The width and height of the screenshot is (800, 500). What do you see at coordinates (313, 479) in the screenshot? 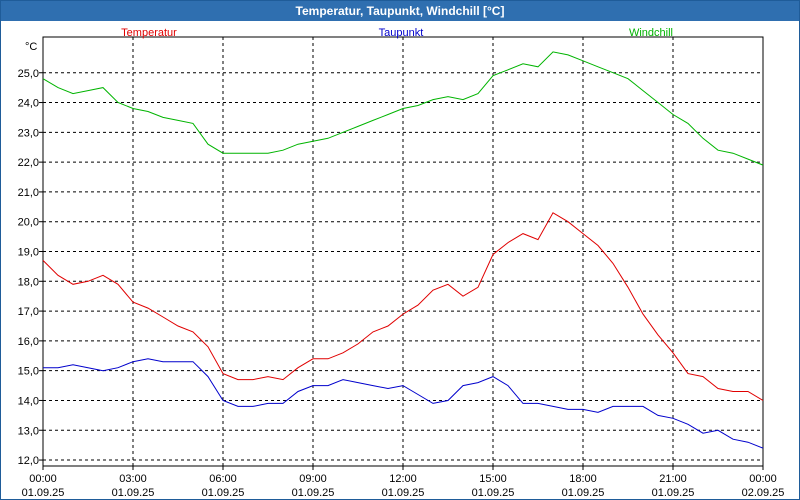
I see `x-tick-time-label: 09:00` at bounding box center [313, 479].